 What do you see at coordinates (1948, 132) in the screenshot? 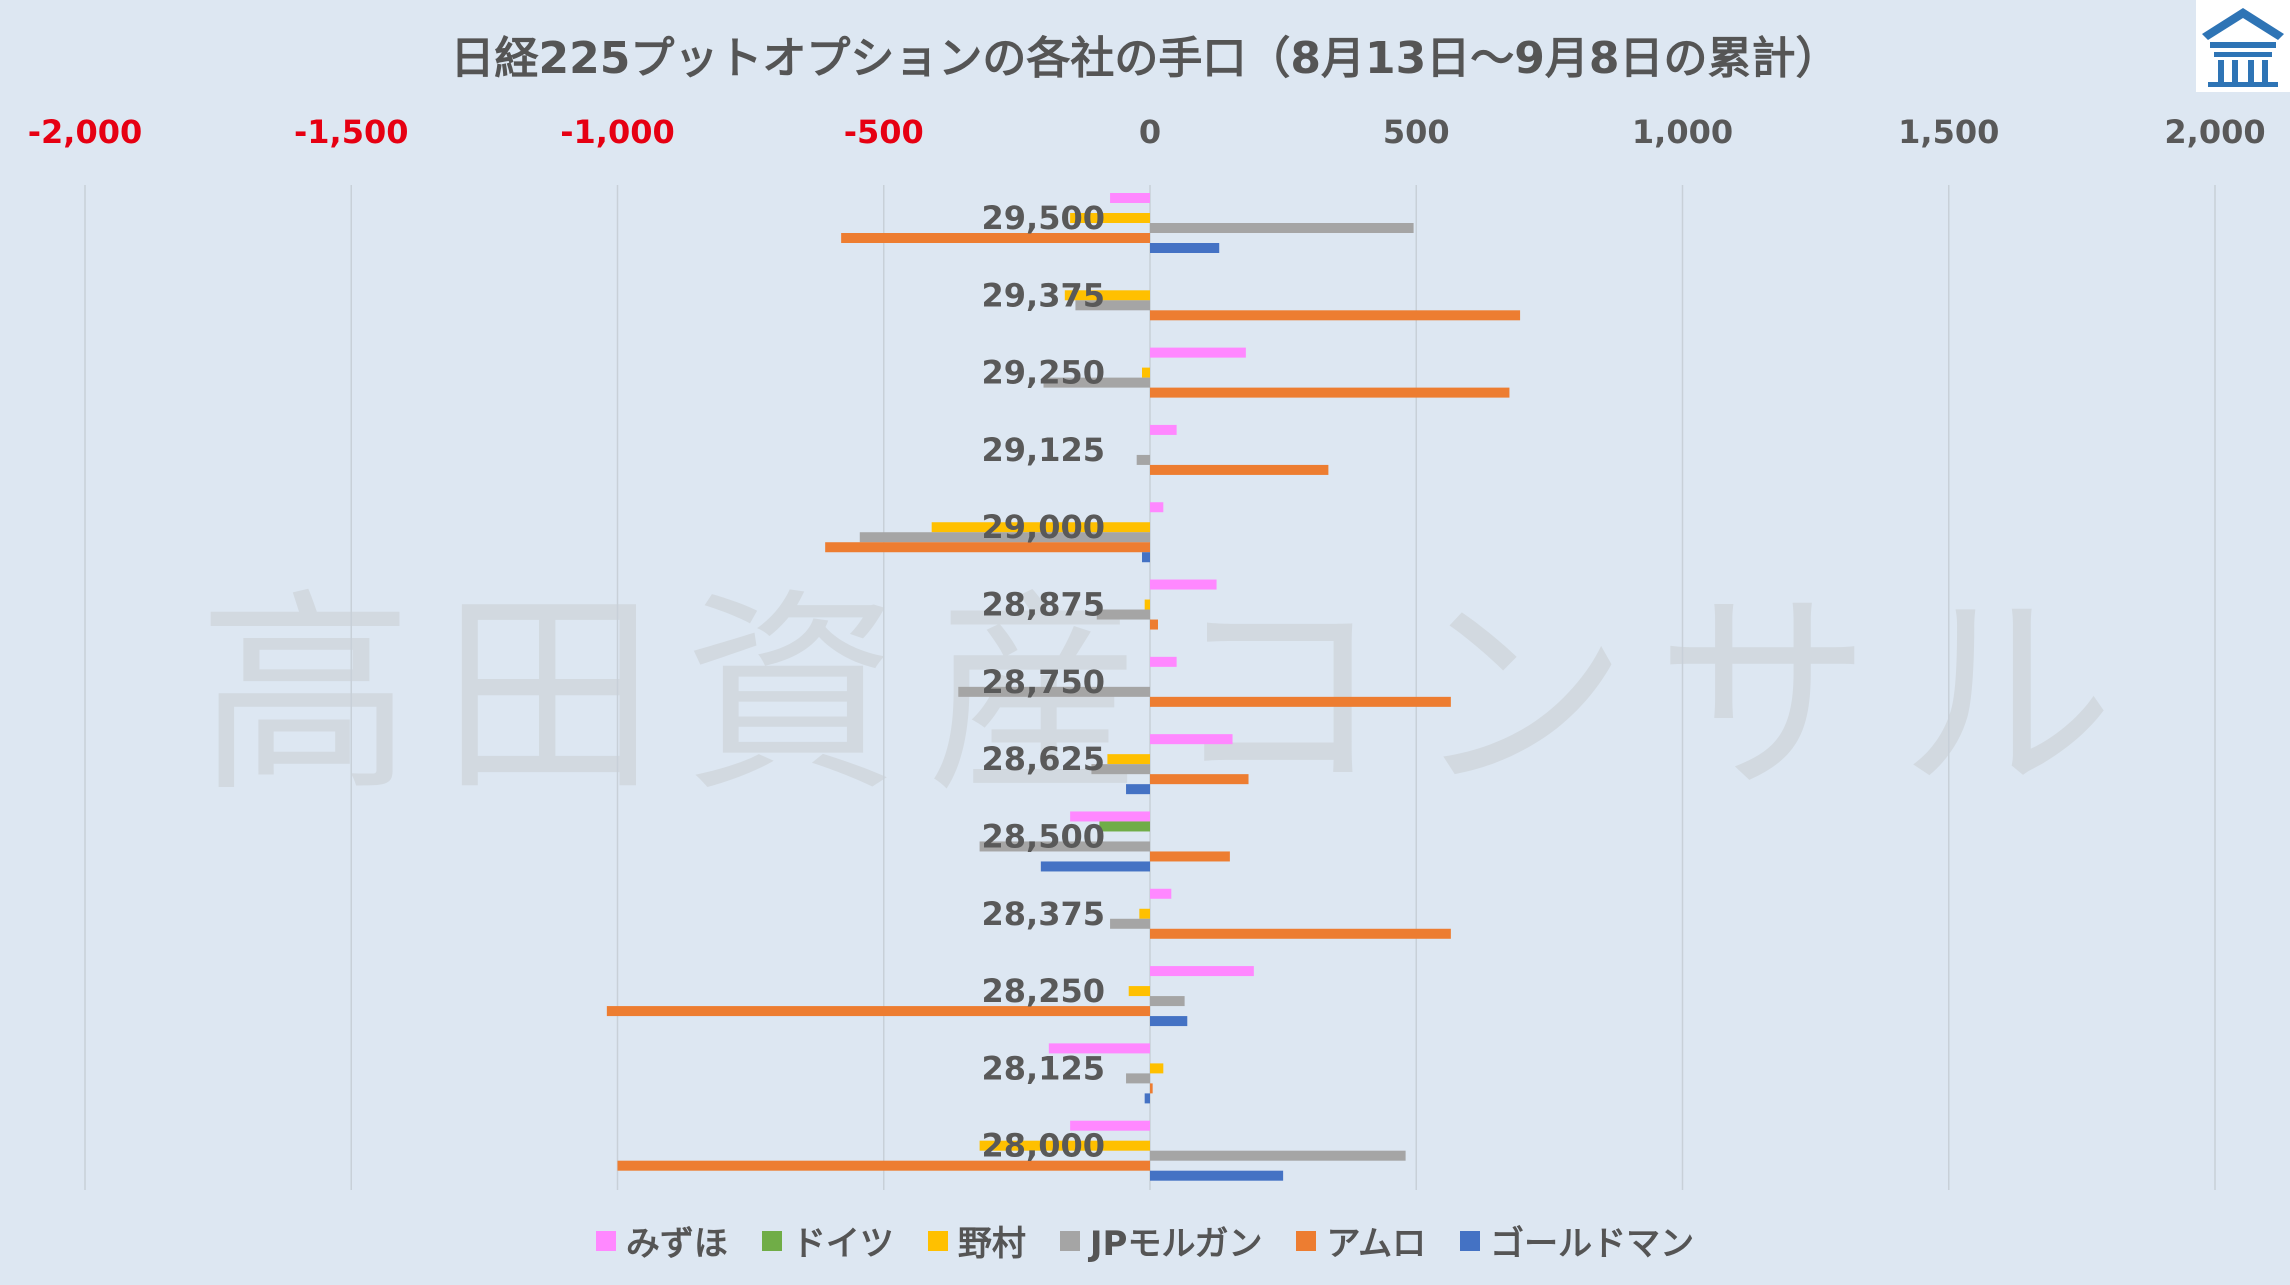
I see `x-tick-label: 1,500` at bounding box center [1948, 132].